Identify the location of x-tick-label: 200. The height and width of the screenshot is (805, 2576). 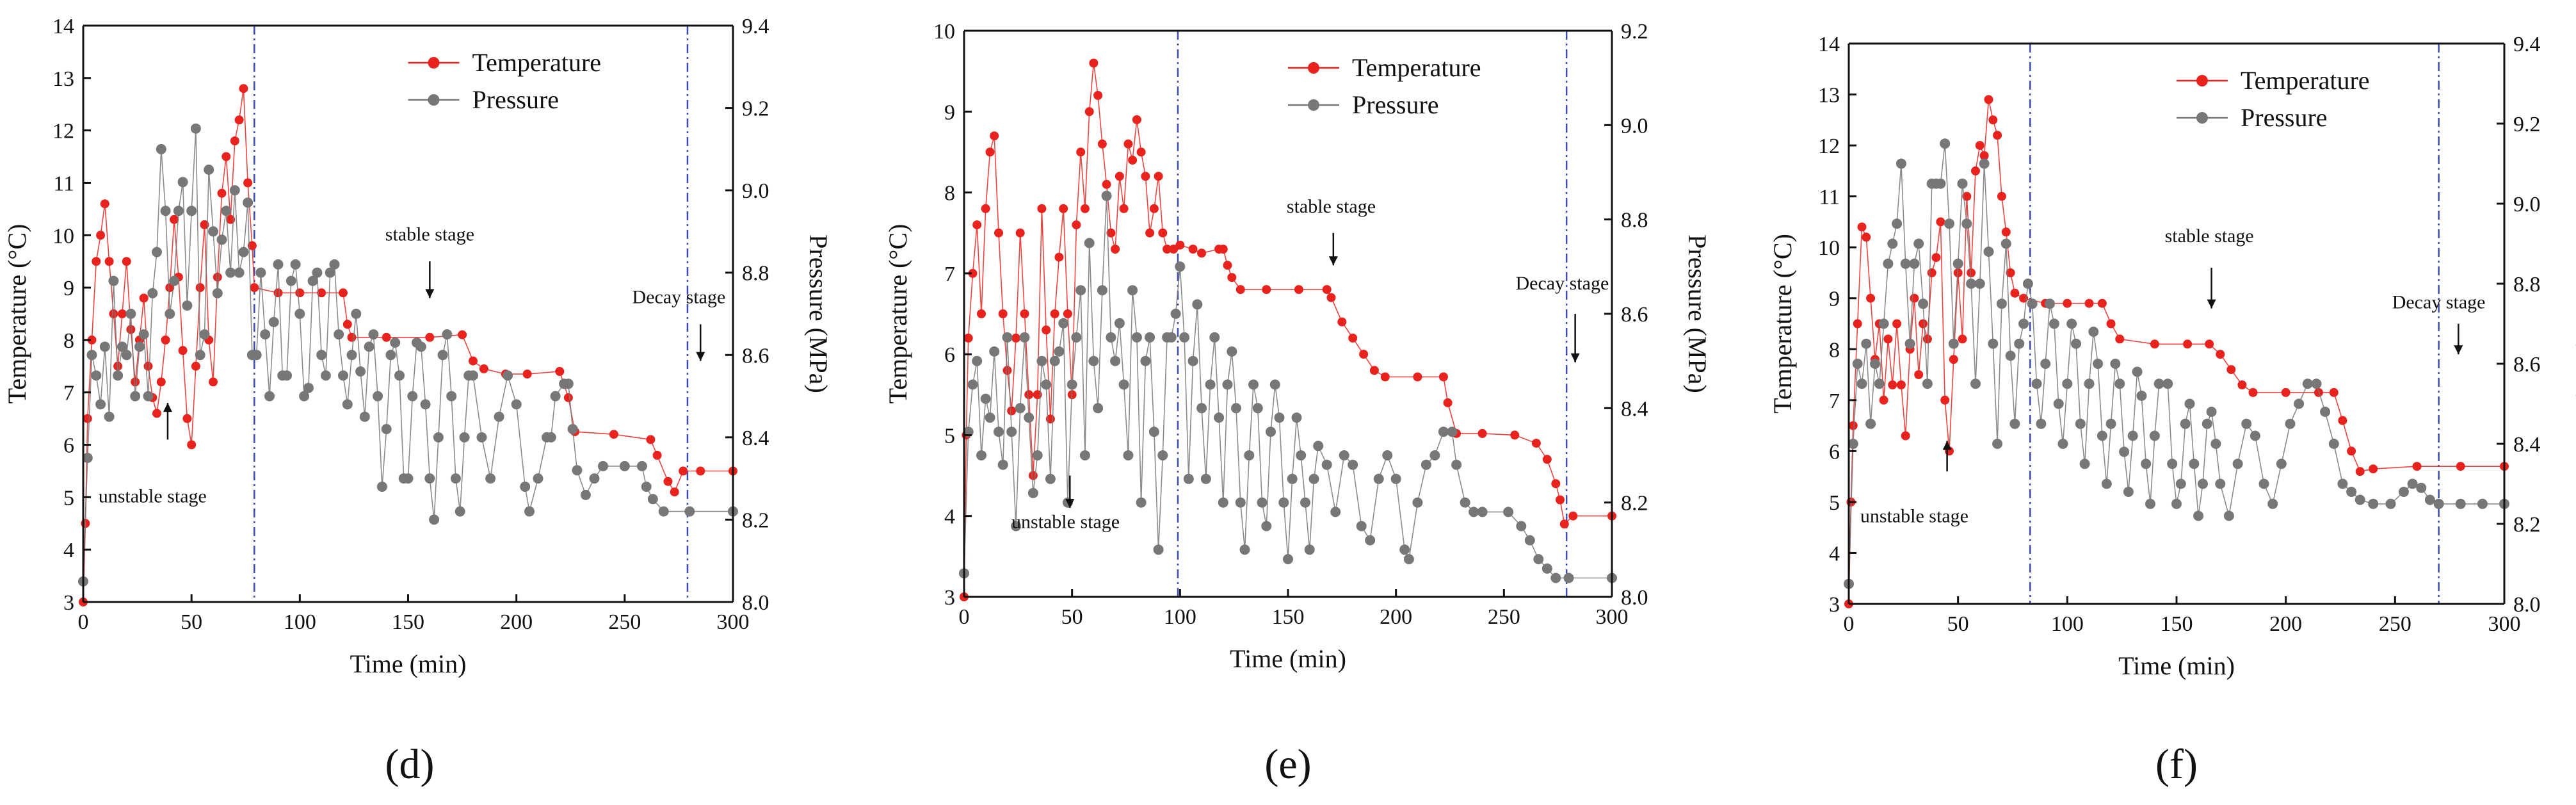
(516, 622).